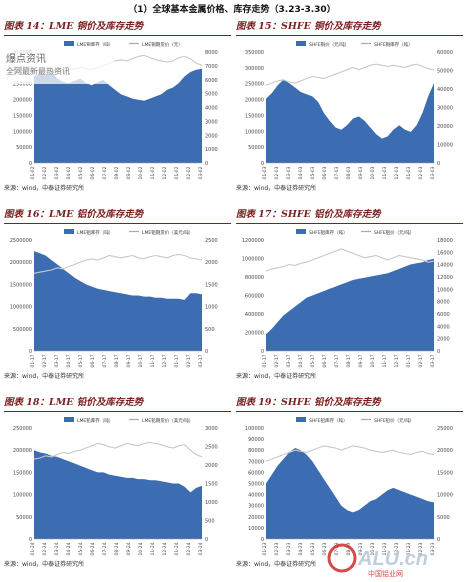 The height and width of the screenshot is (582, 464). Describe the element at coordinates (373, 360) in the screenshot. I see `x-axis-tick: 10-17` at that location.